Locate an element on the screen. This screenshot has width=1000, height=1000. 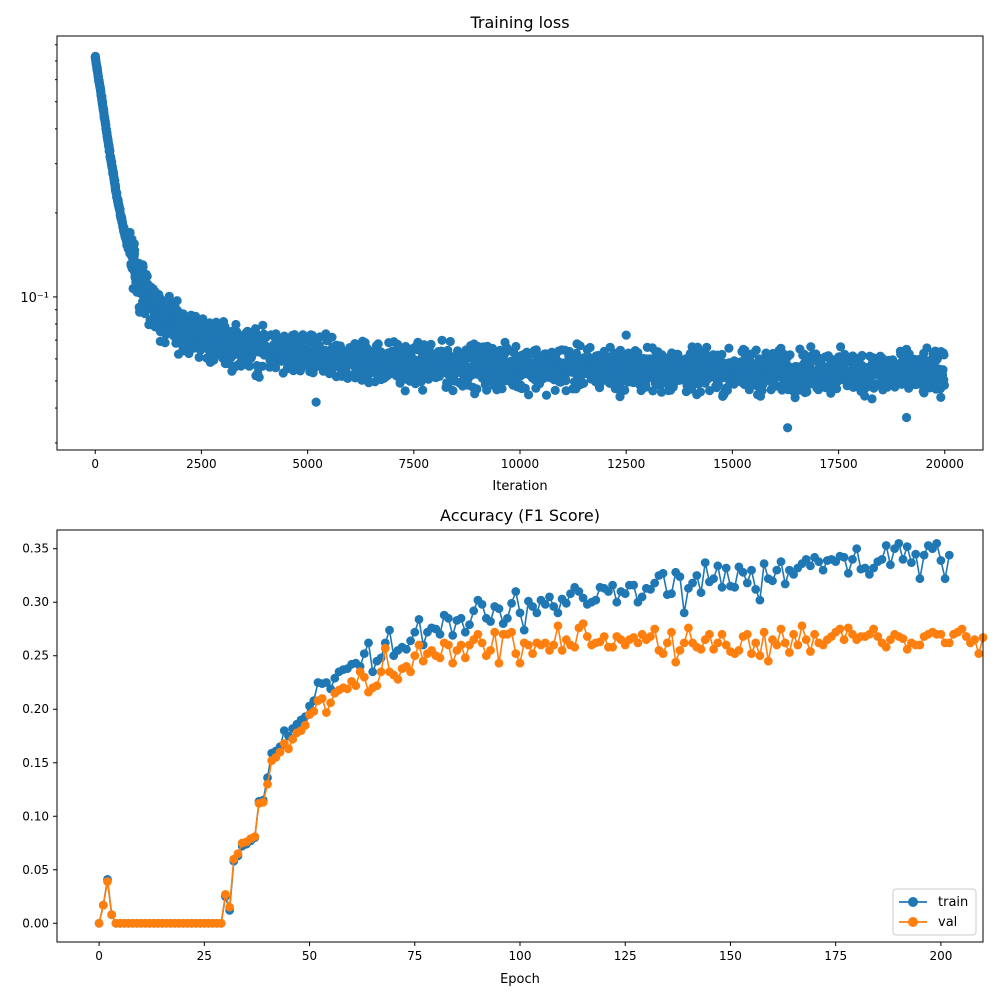
accuracy-x-axis: 0 25 50 75 100 125 150 175 200 is located at coordinates (523, 952).